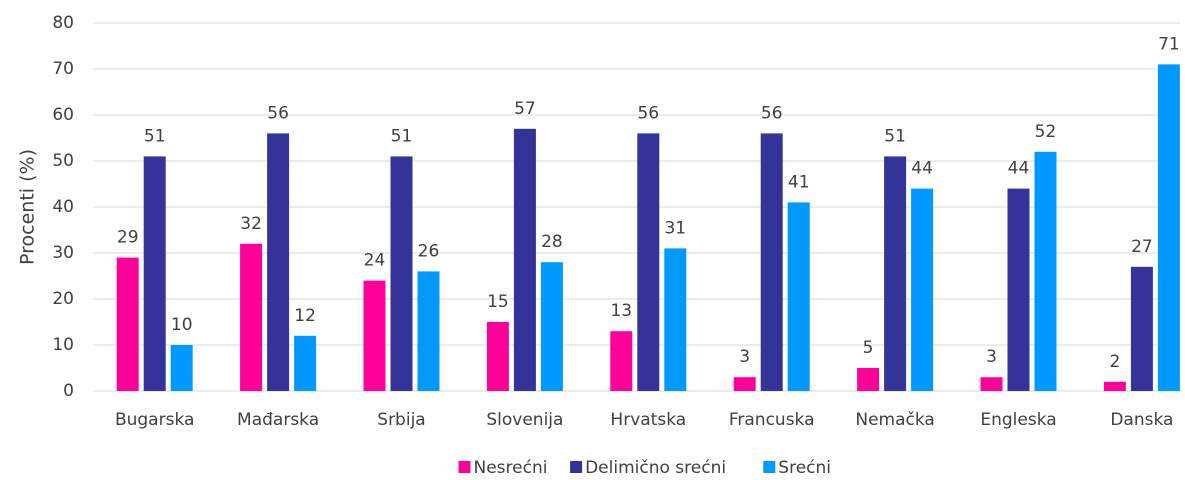 Image resolution: width=1185 pixels, height=480 pixels. What do you see at coordinates (1114, 362) in the screenshot?
I see `data-label: 2` at bounding box center [1114, 362].